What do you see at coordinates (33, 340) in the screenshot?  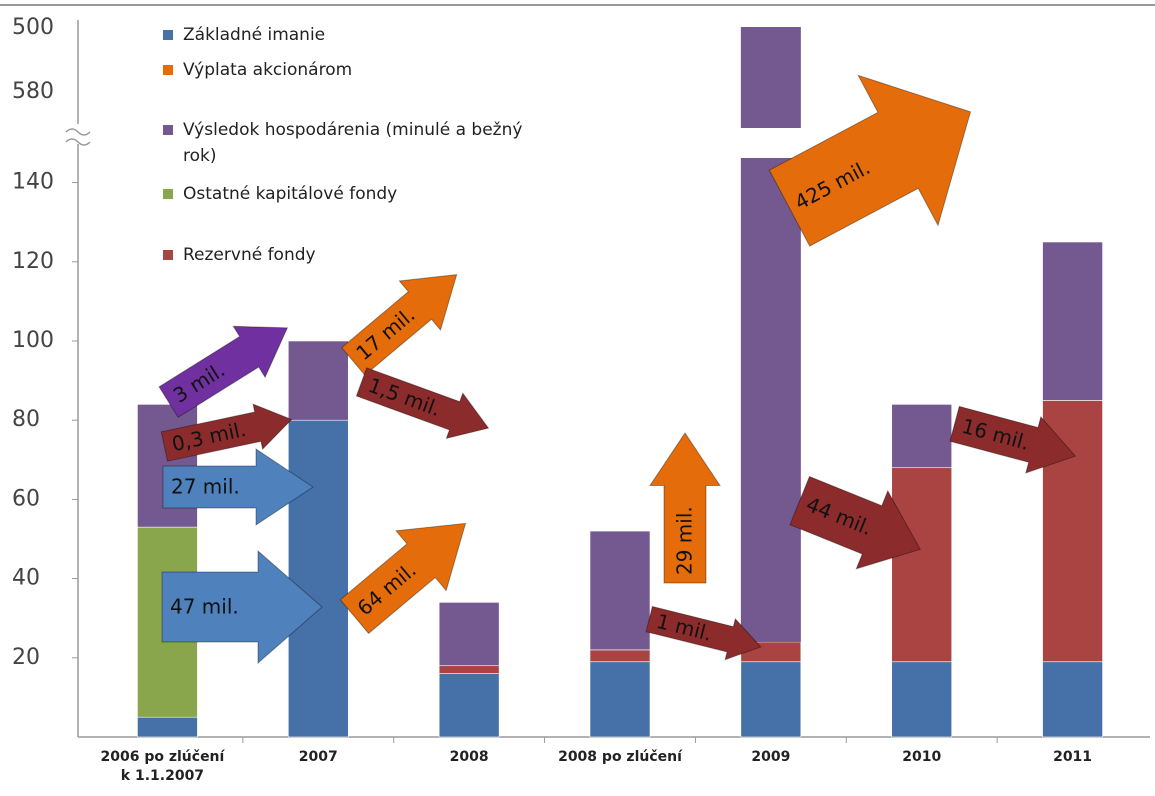 I see `y-tick-label: 100` at bounding box center [33, 340].